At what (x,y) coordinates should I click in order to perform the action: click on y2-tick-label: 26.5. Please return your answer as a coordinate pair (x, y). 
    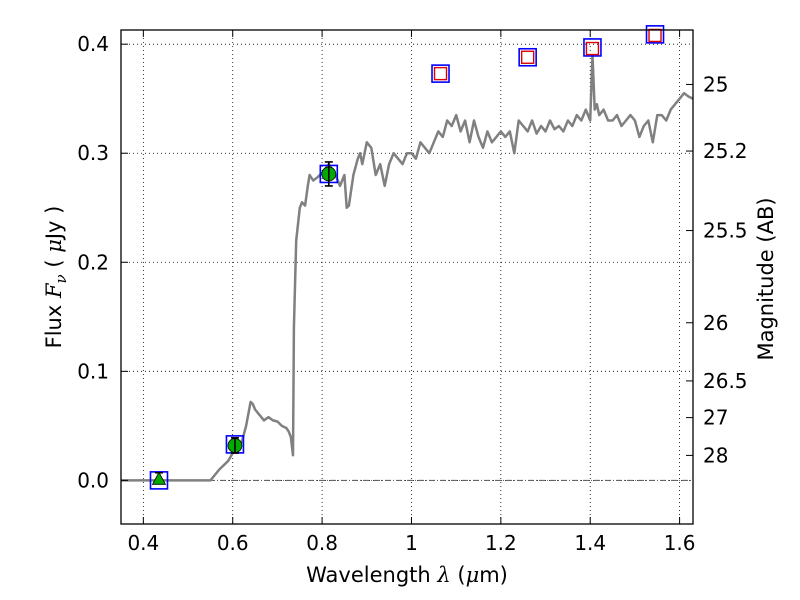
    Looking at the image, I should click on (725, 381).